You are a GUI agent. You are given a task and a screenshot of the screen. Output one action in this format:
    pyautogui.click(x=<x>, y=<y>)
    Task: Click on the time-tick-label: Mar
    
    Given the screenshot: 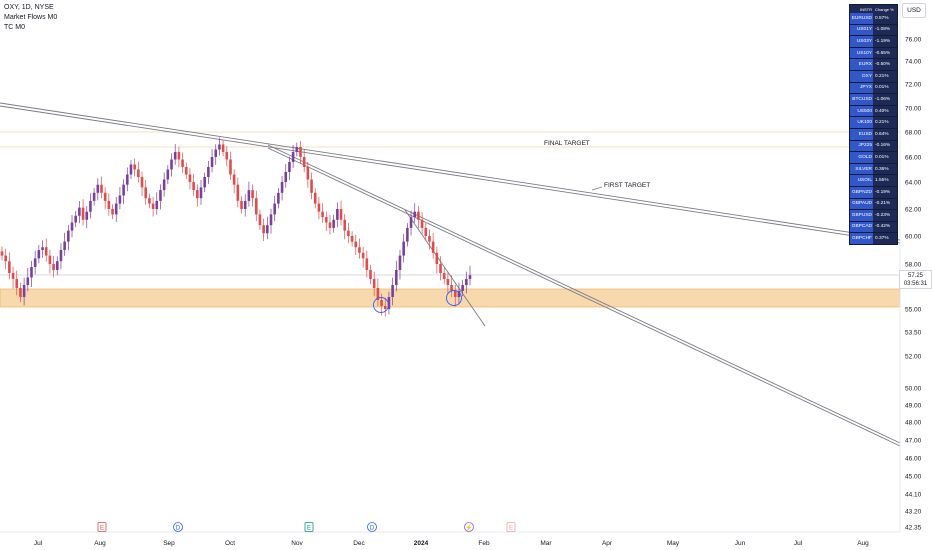 What is the action you would take?
    pyautogui.click(x=546, y=543)
    